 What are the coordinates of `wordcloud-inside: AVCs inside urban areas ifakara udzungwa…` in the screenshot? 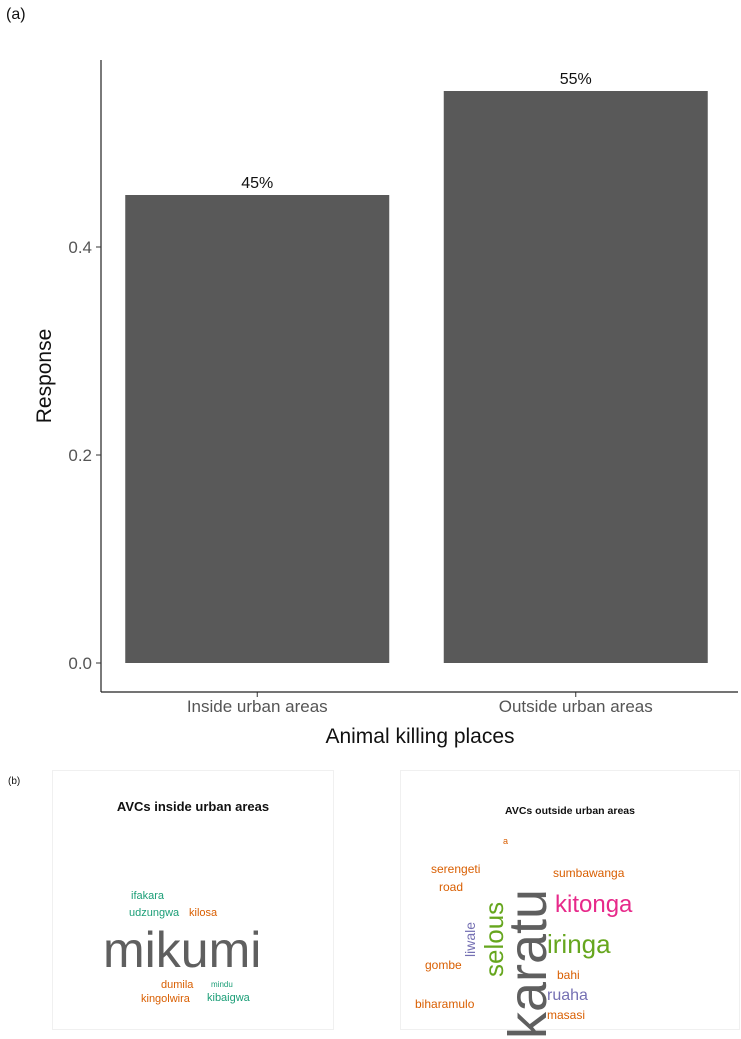 It's located at (193, 900).